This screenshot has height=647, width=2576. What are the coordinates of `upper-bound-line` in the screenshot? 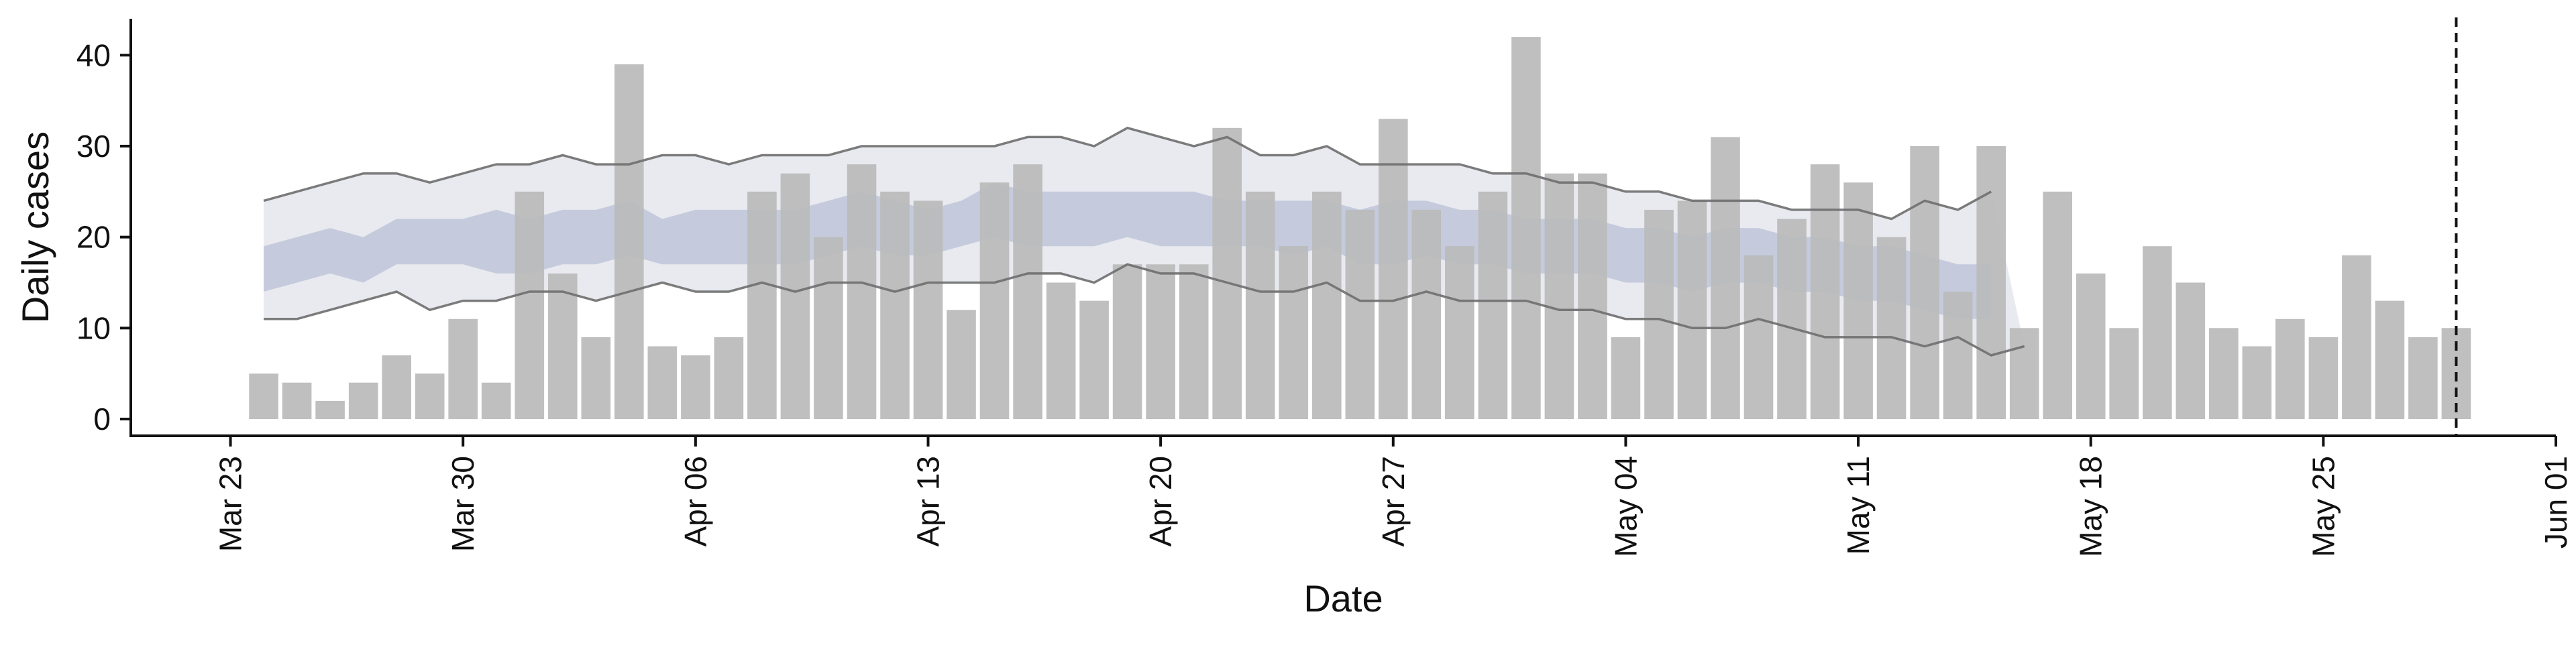 It's located at (1127, 173).